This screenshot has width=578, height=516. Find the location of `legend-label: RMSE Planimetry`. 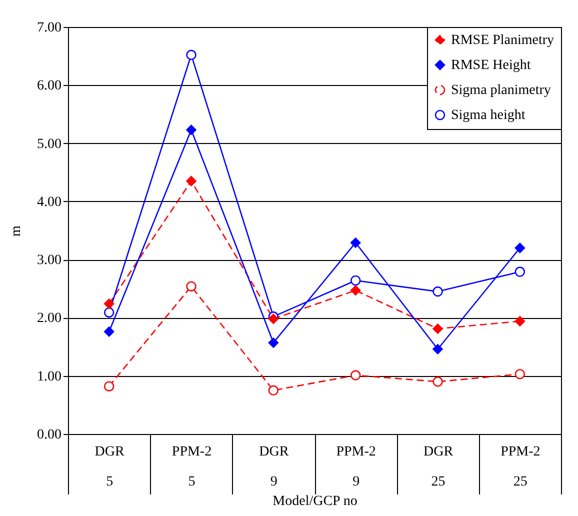

legend-label: RMSE Planimetry is located at coordinates (502, 40).